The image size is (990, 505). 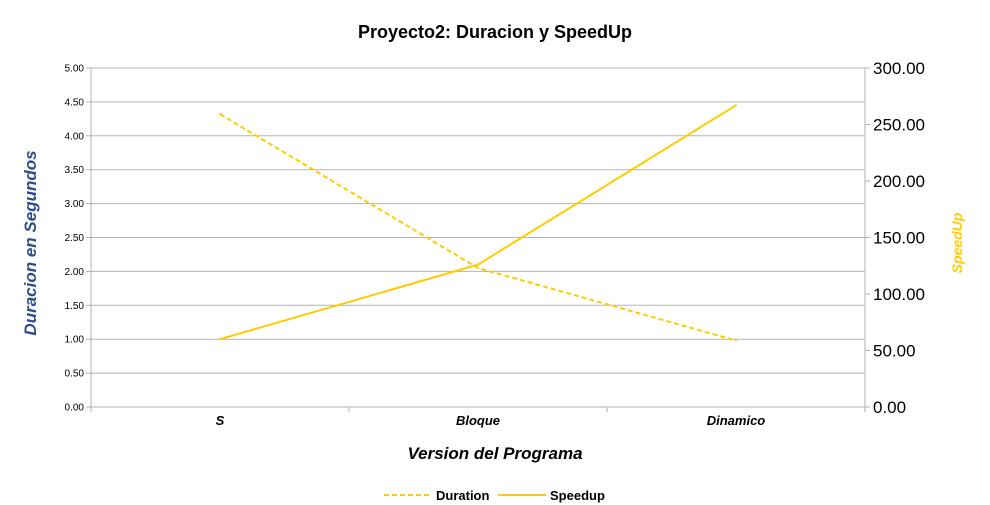 What do you see at coordinates (577, 495) in the screenshot?
I see `legend-label-speedup: Speedup` at bounding box center [577, 495].